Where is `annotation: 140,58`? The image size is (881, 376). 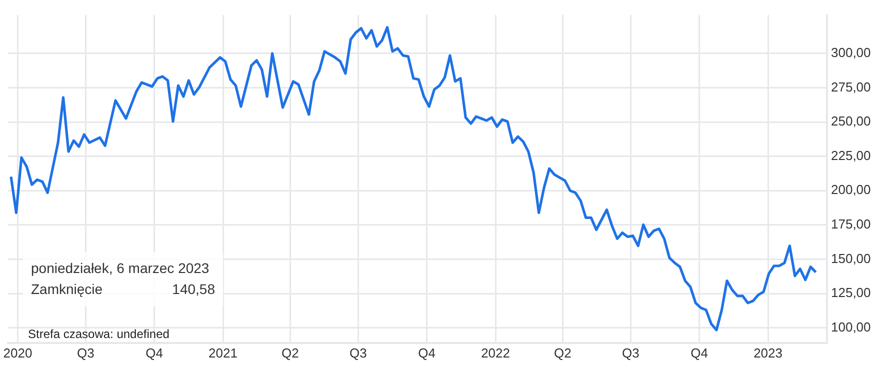
annotation: 140,58 is located at coordinates (193, 289).